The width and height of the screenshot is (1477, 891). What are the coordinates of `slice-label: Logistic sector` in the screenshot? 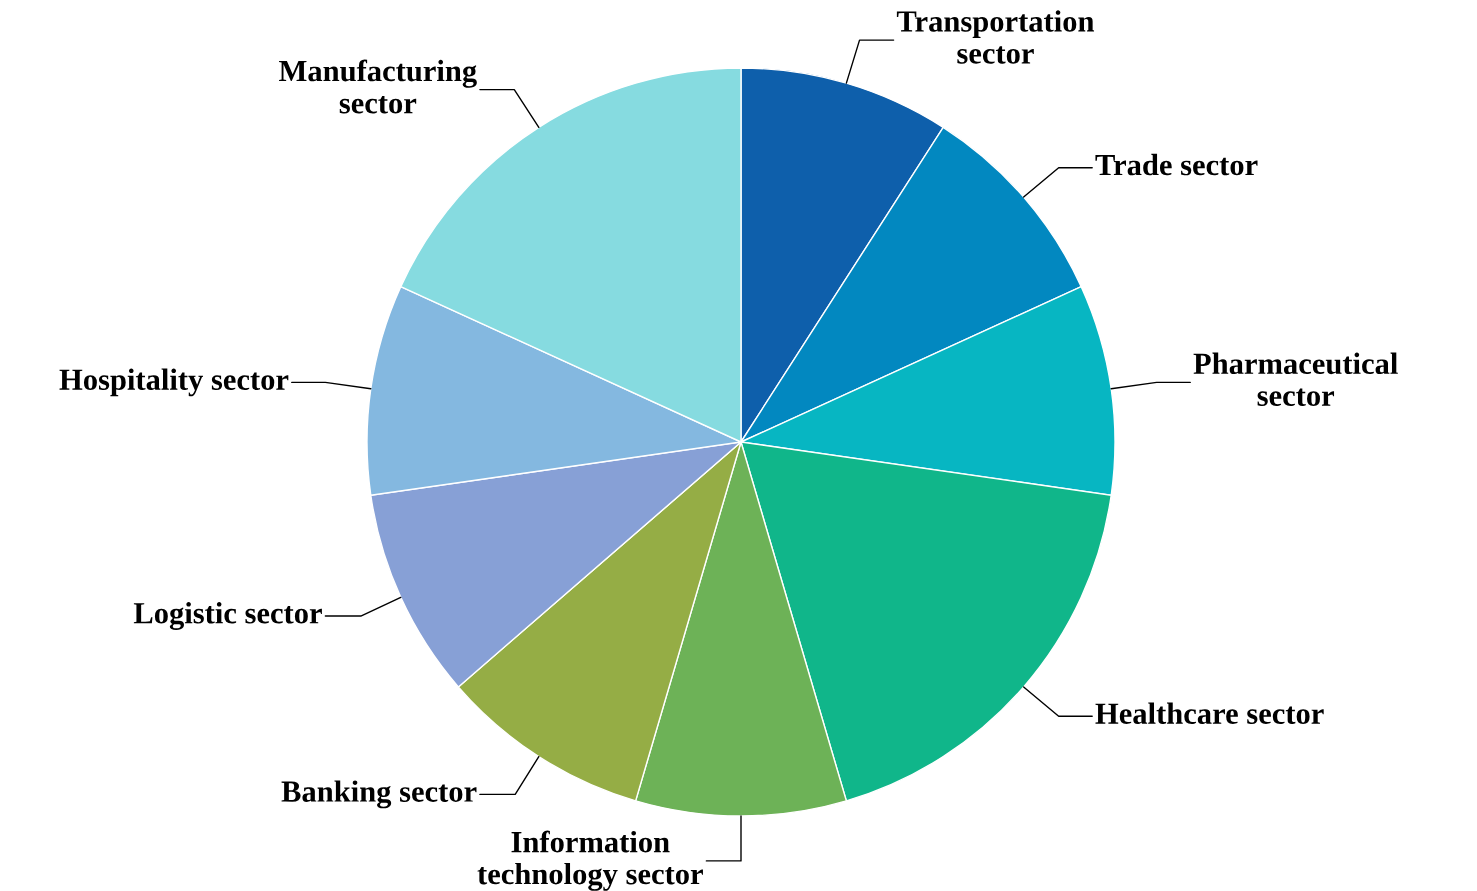 It's located at (227, 616).